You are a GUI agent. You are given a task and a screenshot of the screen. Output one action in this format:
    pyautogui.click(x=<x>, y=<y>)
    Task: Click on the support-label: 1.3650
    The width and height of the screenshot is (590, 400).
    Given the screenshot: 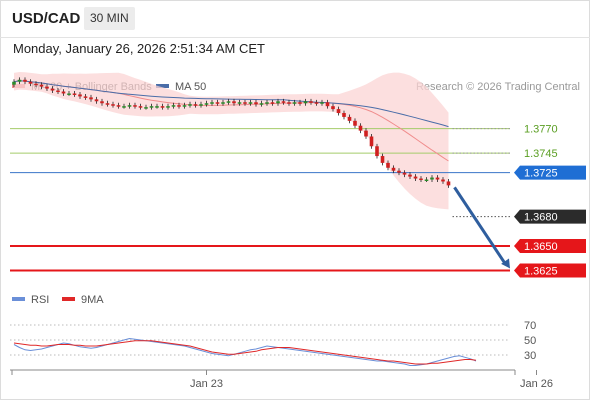 What is the action you would take?
    pyautogui.click(x=541, y=247)
    